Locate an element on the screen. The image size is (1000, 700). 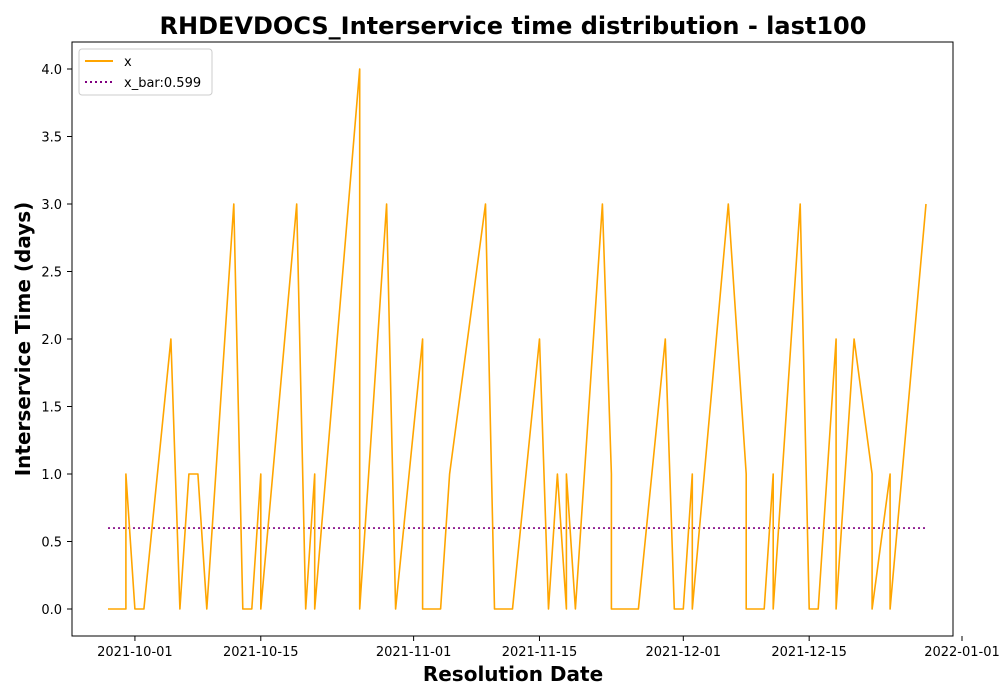
y-tick-label: 1.5 is located at coordinates (51, 408).